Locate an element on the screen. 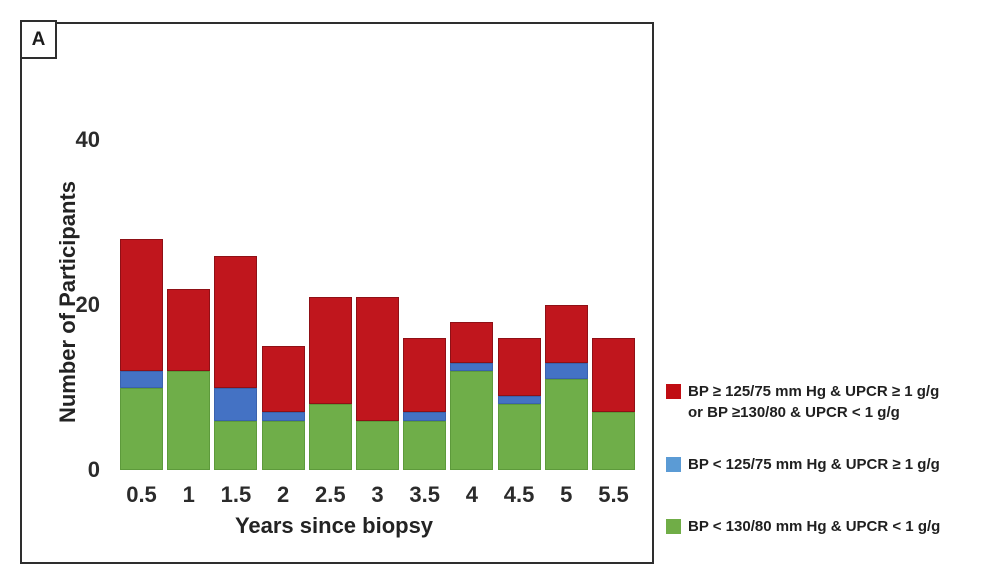 This screenshot has height=570, width=983. legend-label: BP < 130/80 mm Hg & UPCR < 1 g/g is located at coordinates (814, 526).